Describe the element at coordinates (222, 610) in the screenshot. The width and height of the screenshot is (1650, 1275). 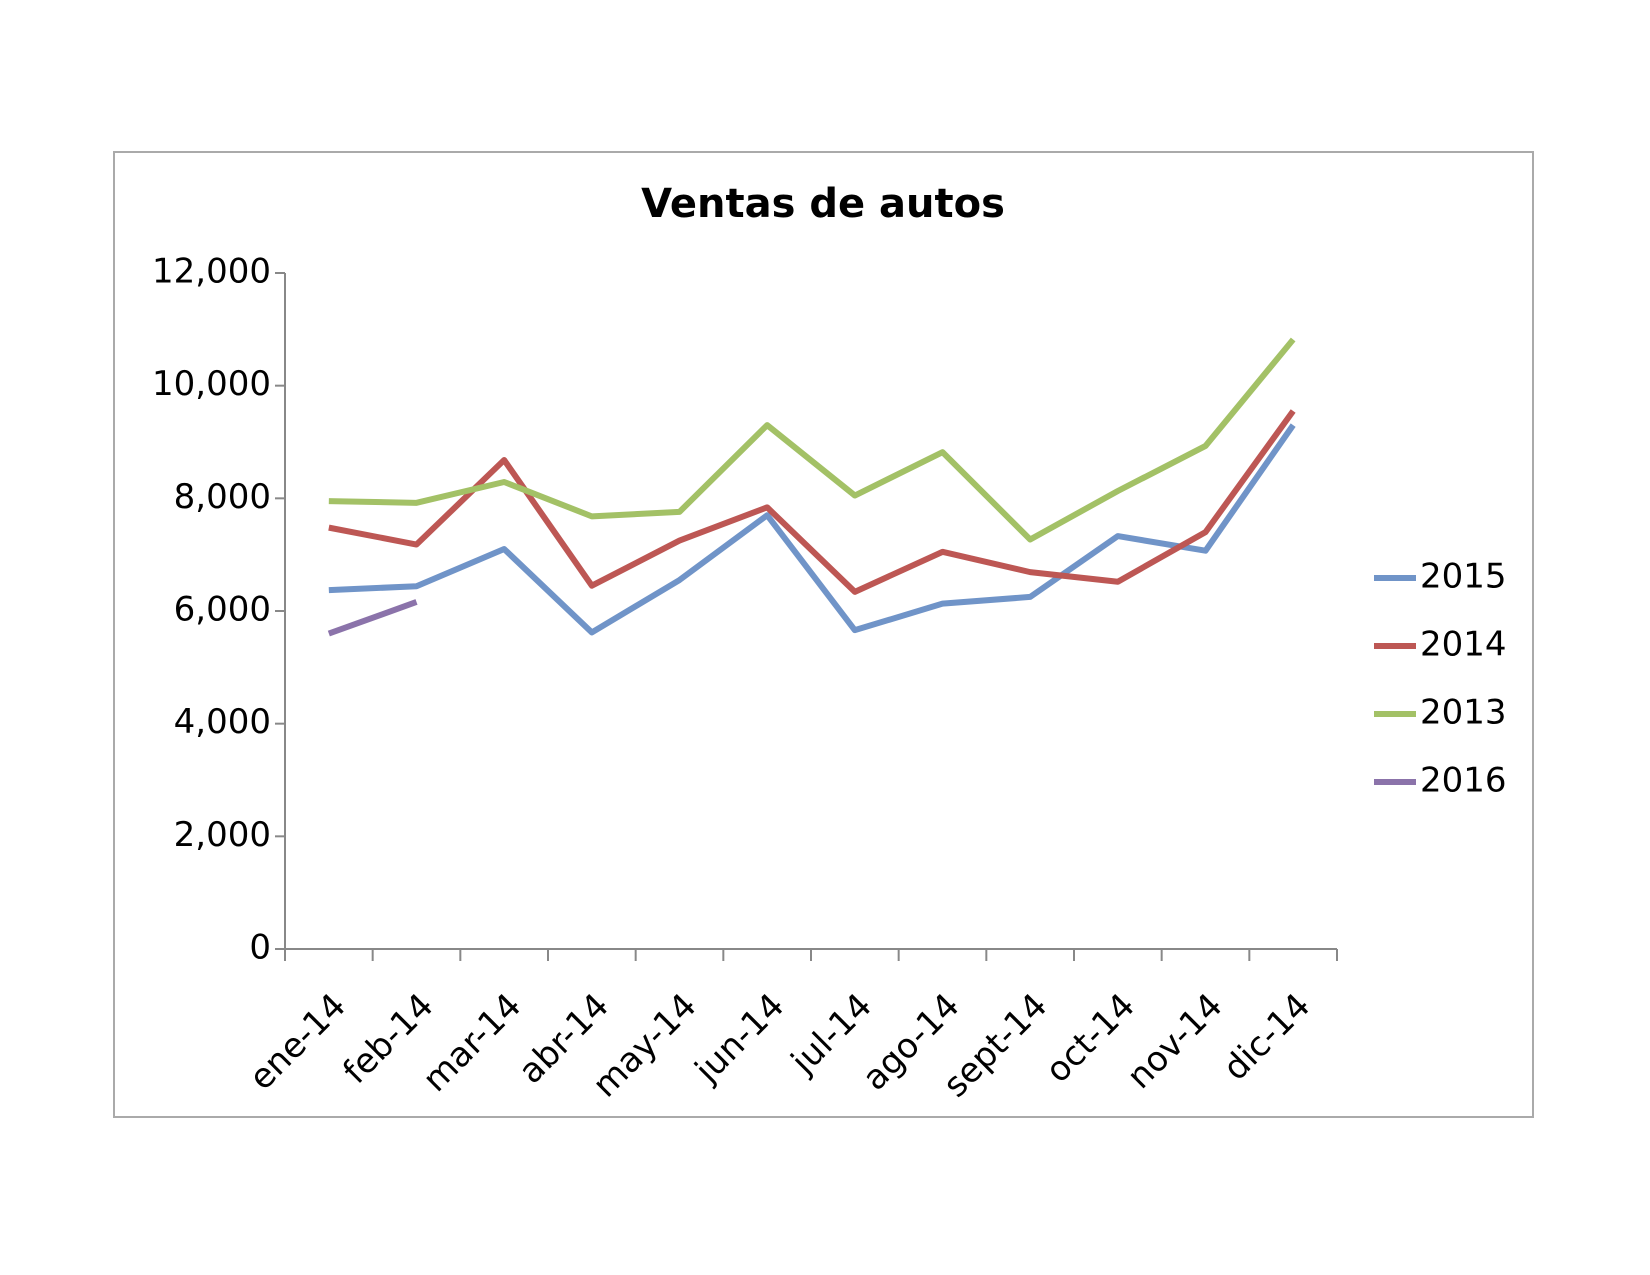
I see `y-tick-label: 6,000` at that location.